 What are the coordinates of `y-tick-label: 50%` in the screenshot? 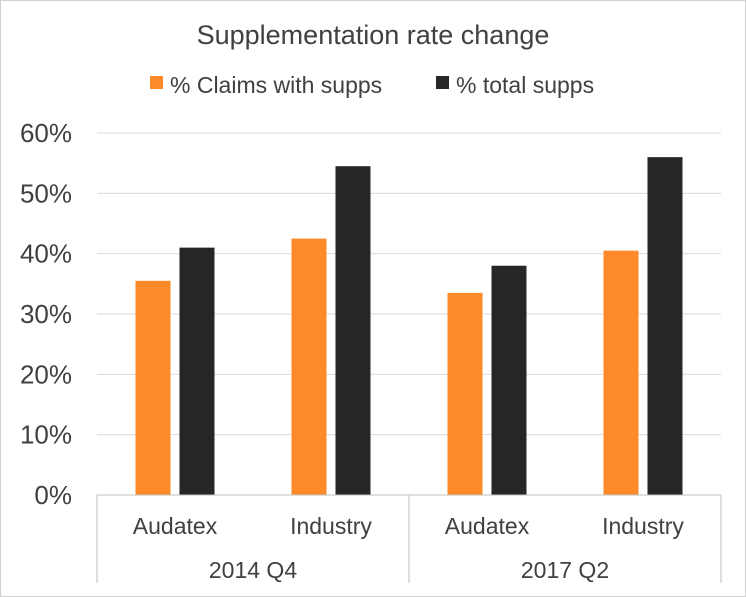 It's located at (46, 193).